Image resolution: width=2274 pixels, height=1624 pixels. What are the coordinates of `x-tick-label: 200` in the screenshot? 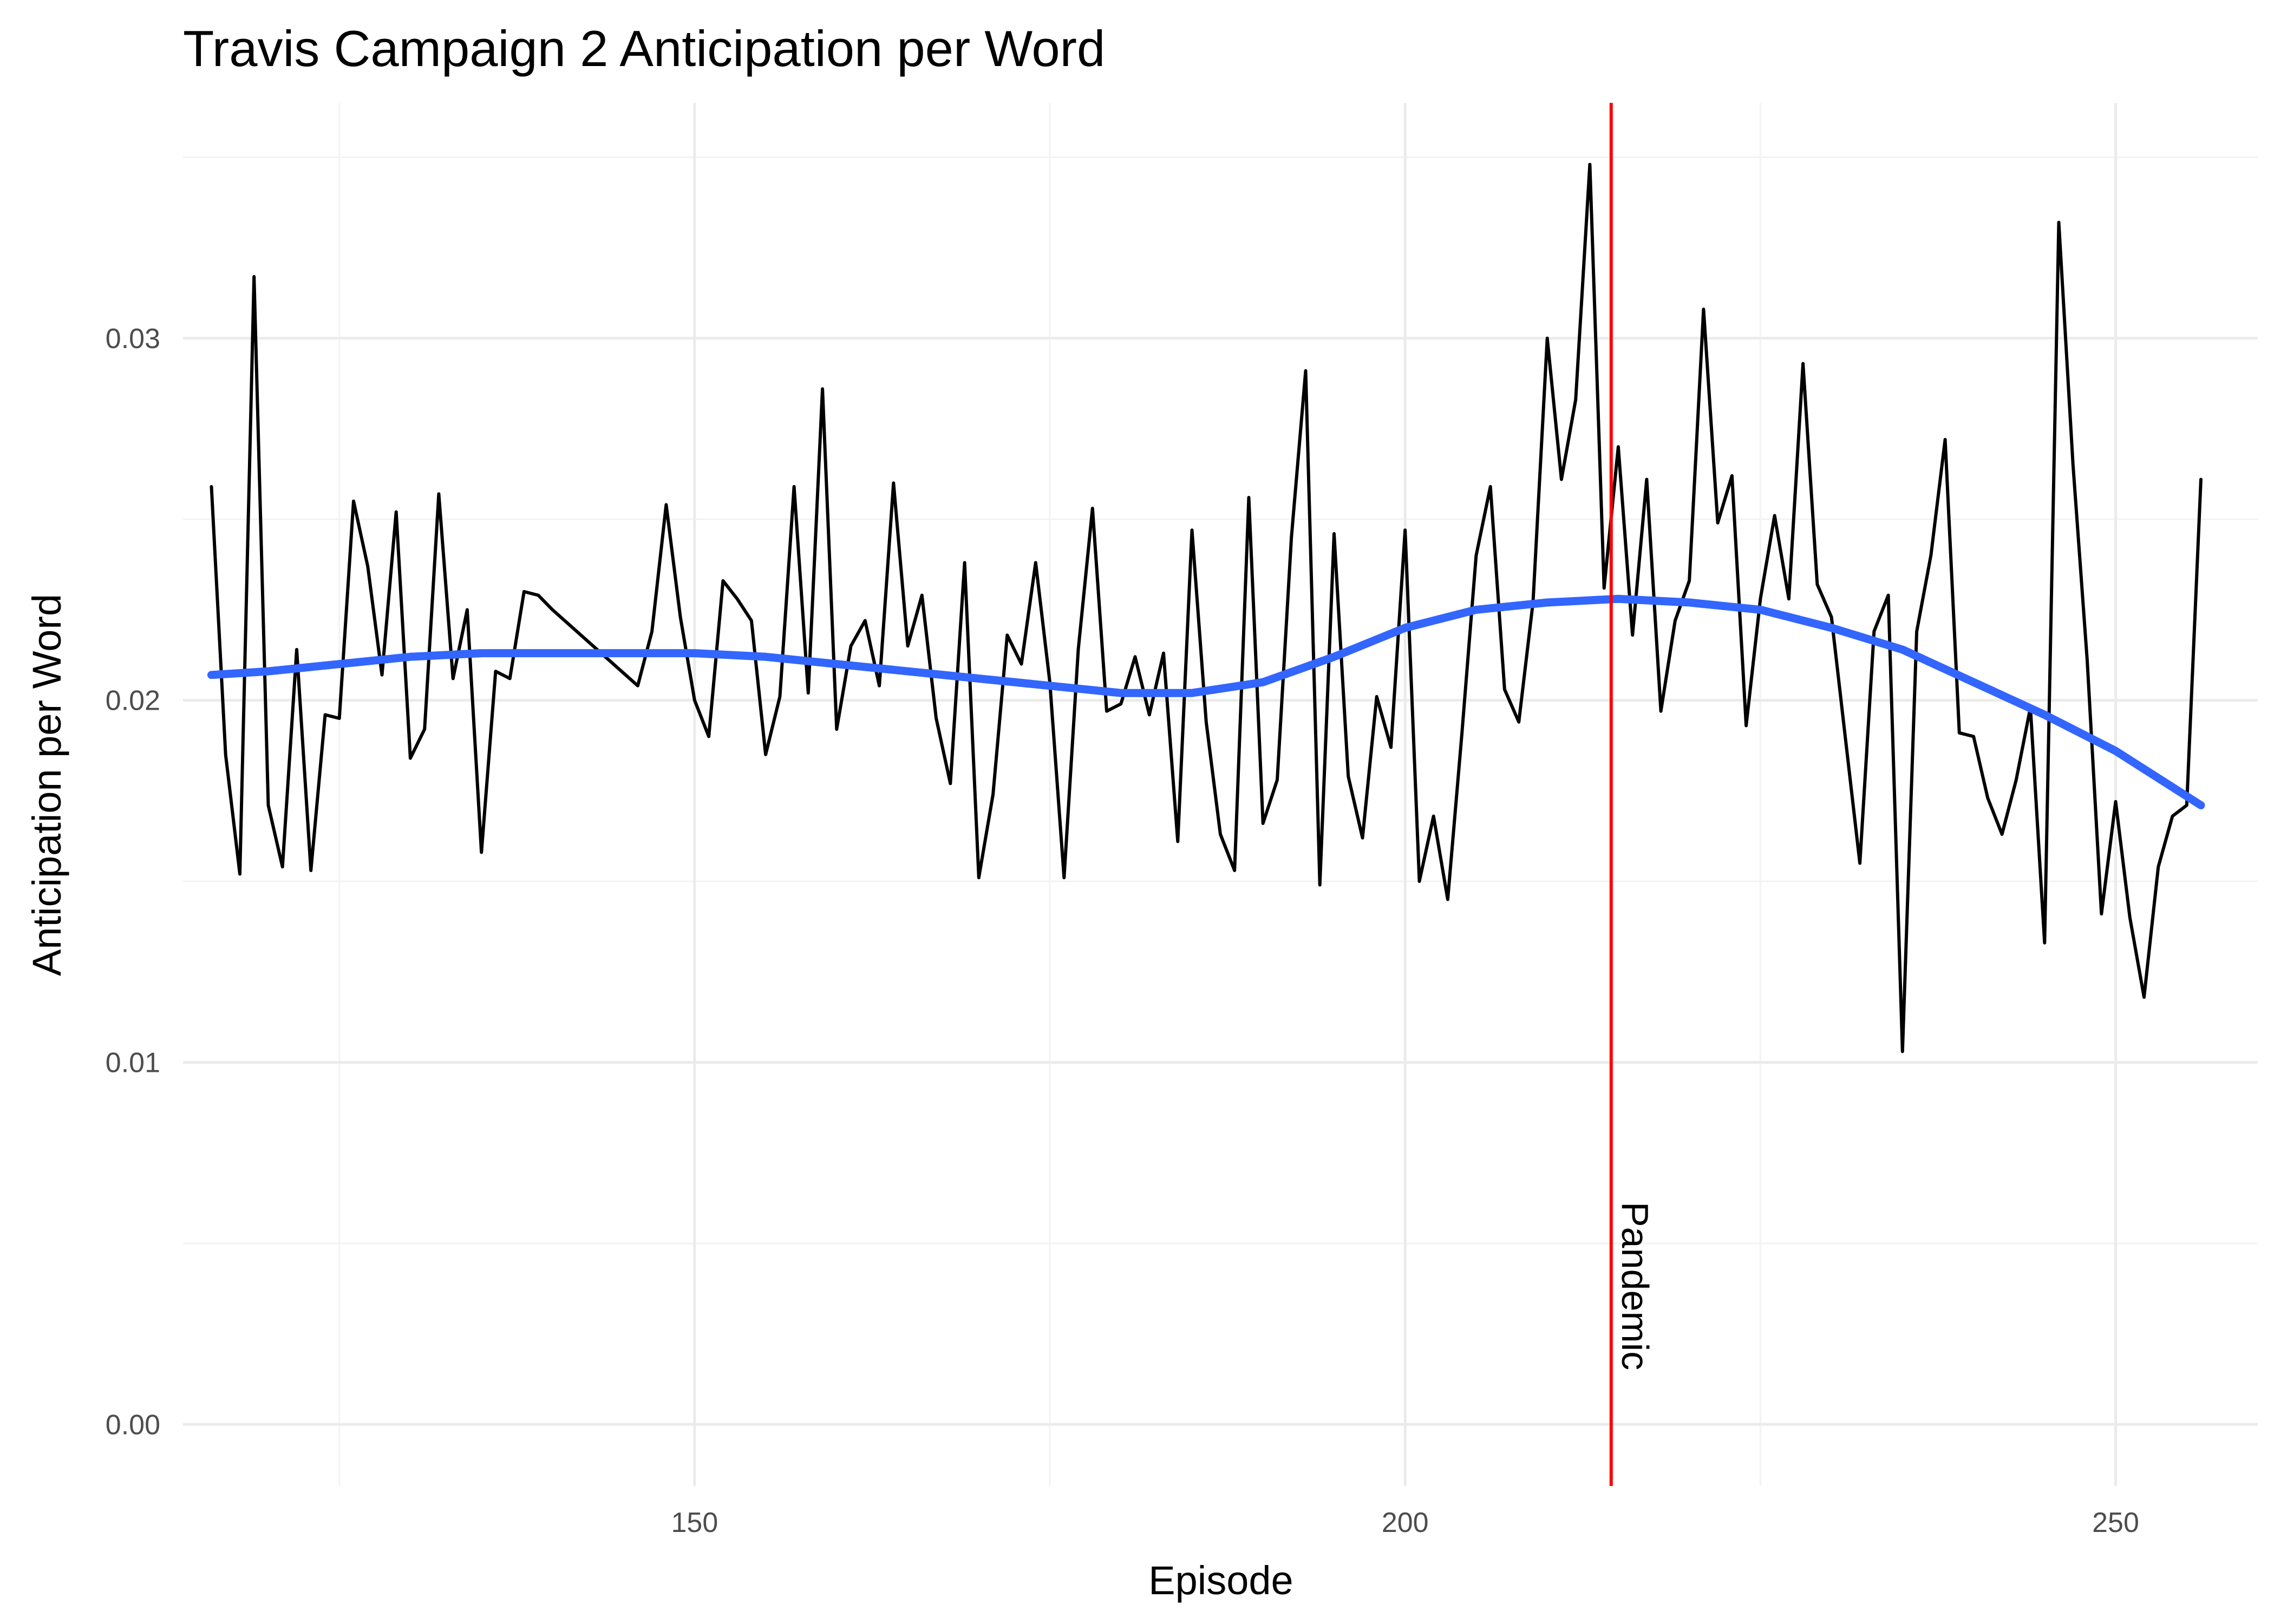 It's located at (1406, 1522).